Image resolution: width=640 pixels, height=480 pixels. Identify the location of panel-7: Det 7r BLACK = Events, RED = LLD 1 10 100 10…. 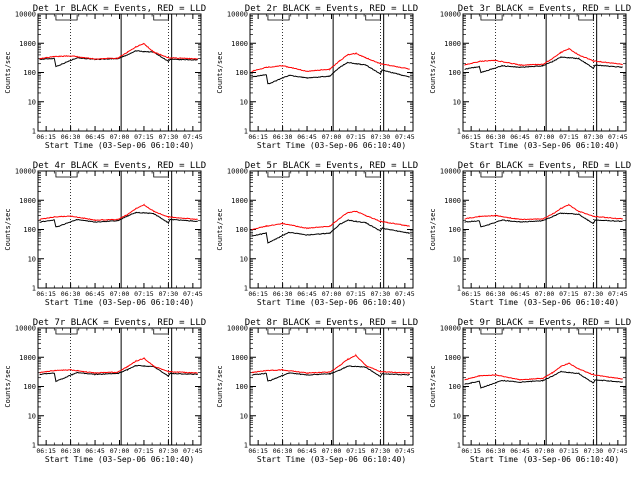
(105, 391).